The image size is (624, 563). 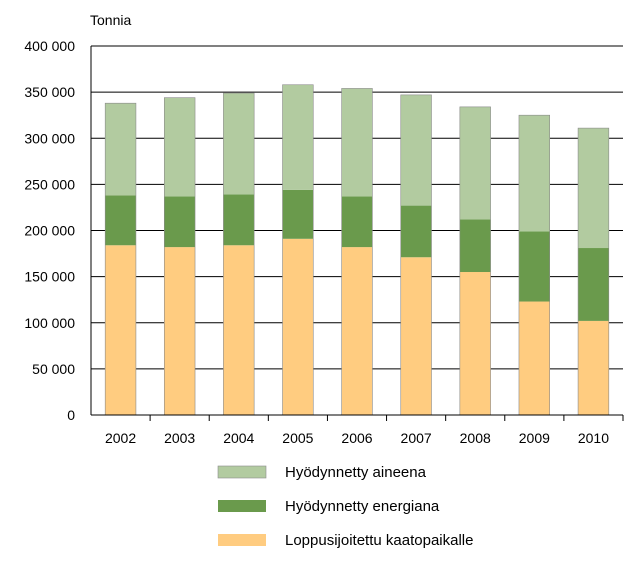 I want to click on x-tick-label: 2009, so click(x=534, y=438).